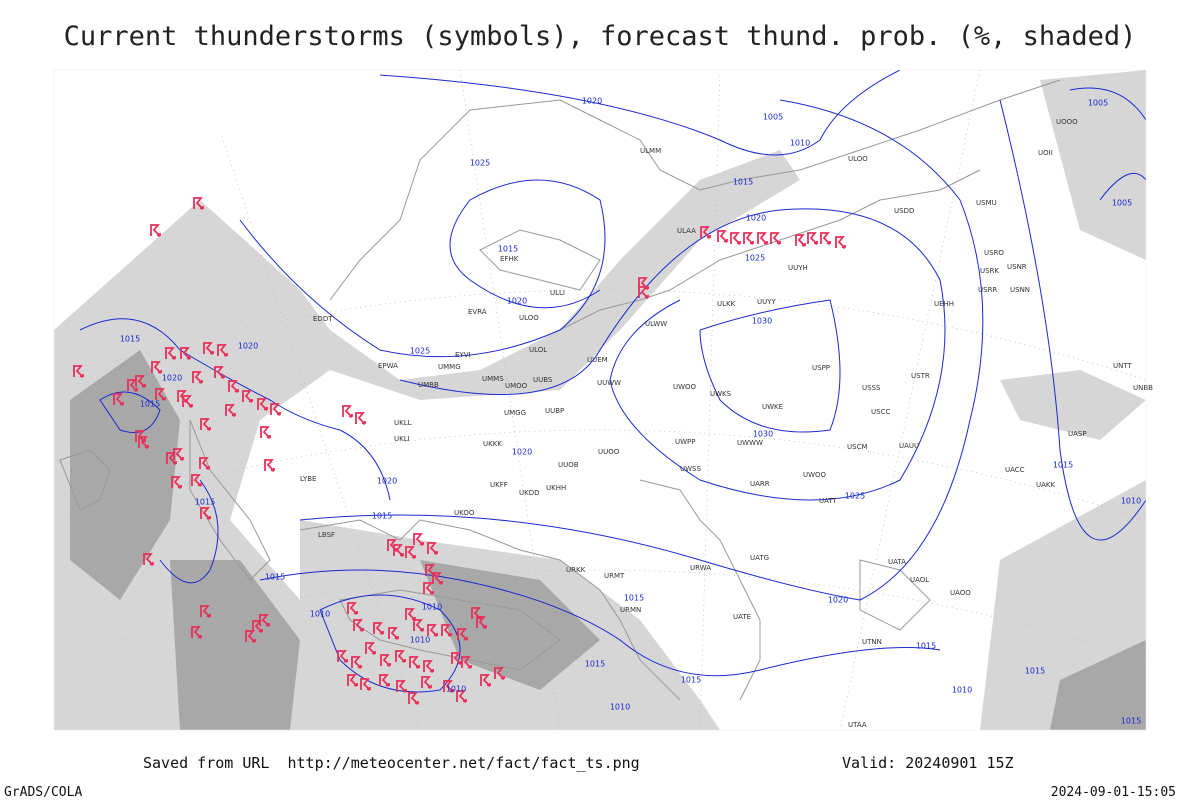  I want to click on station-label: ULMM, so click(650, 151).